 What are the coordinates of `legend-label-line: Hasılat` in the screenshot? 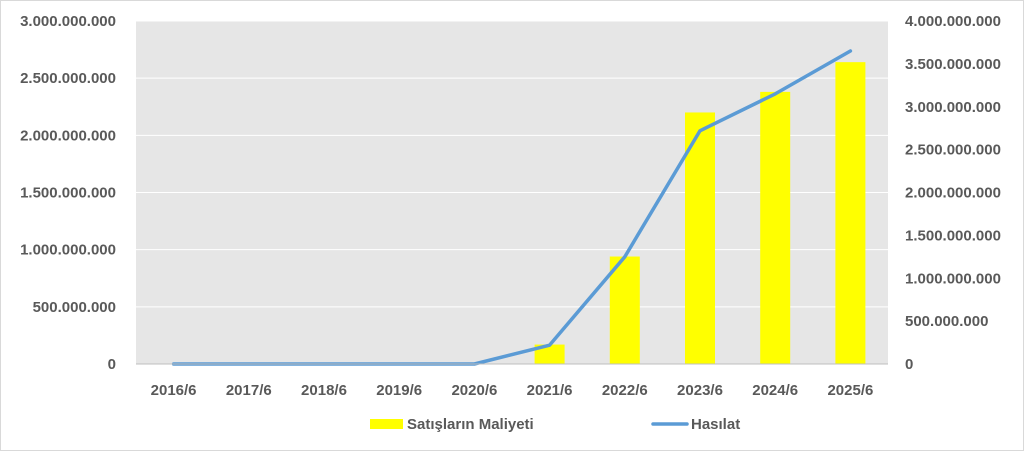 It's located at (715, 424).